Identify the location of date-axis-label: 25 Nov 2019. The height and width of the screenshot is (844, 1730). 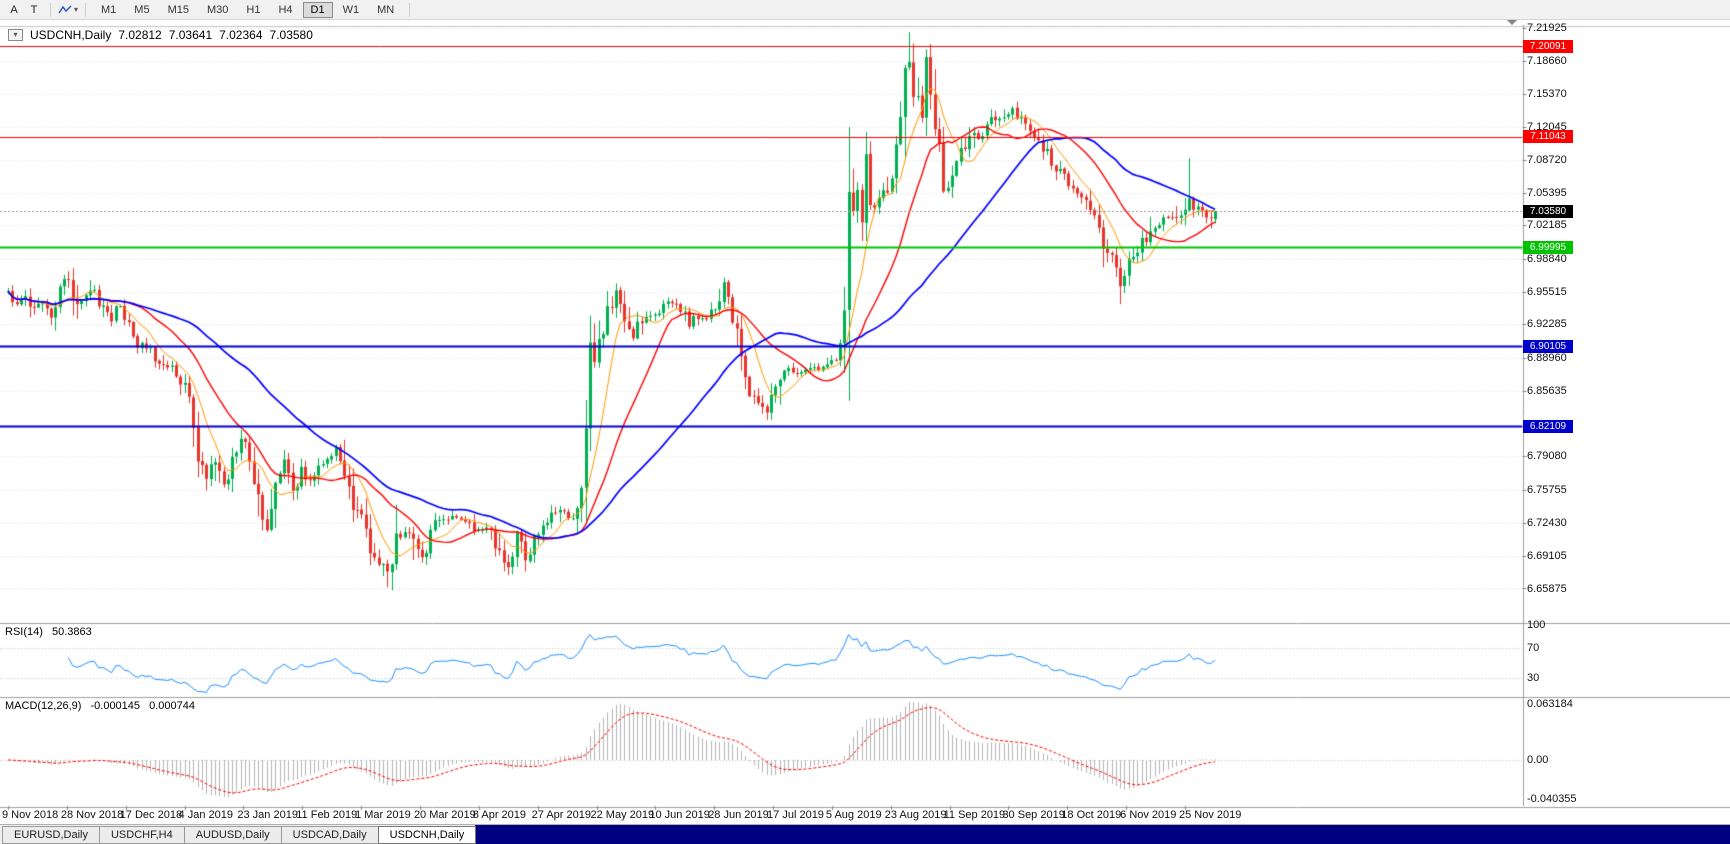
(1210, 815).